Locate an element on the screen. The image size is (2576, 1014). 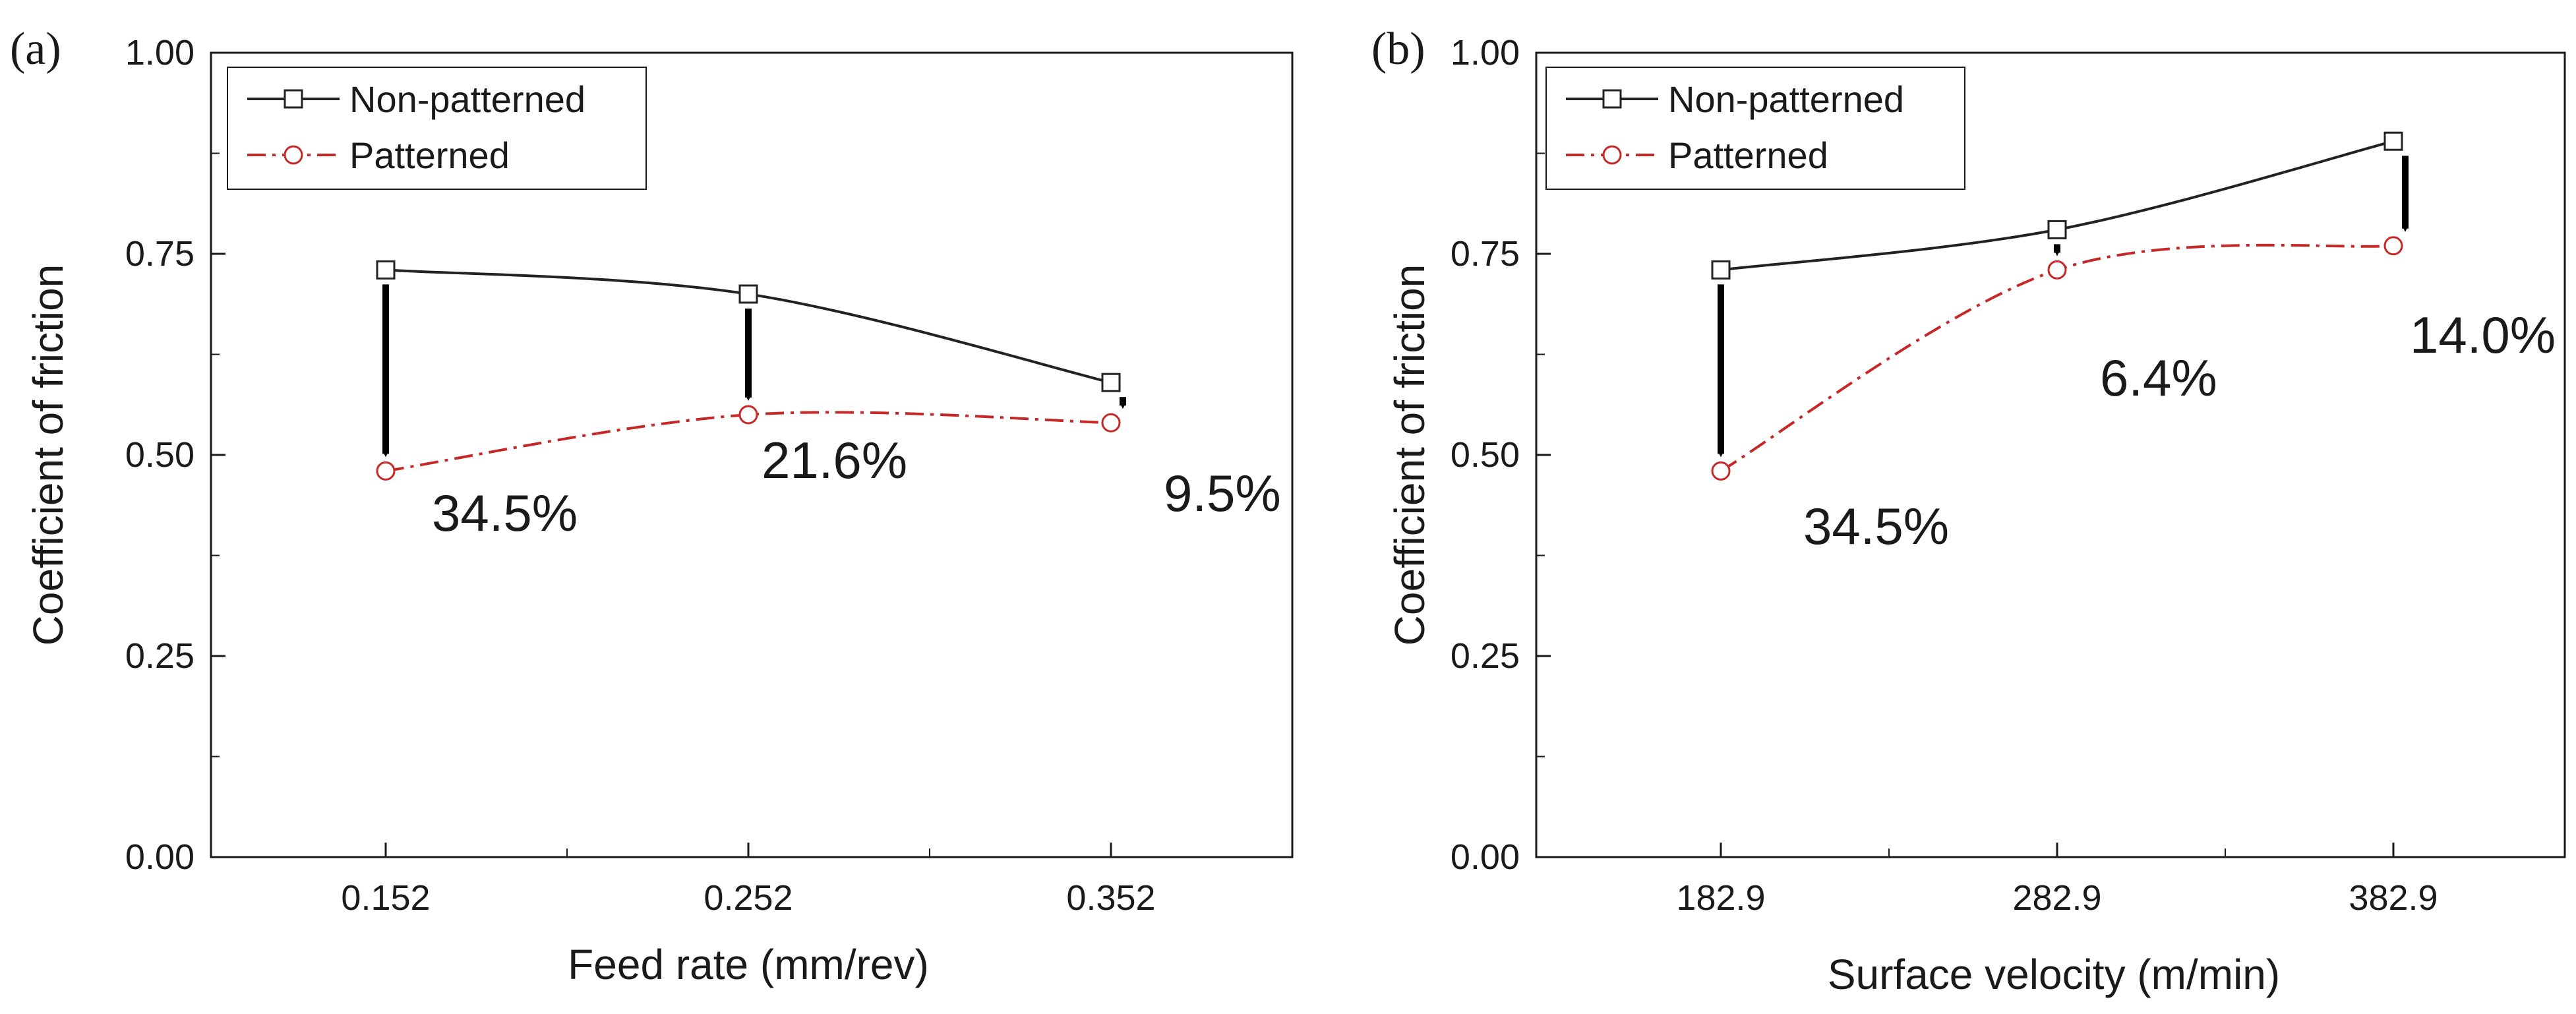
panel-a-y-tick-label: 0.50 is located at coordinates (160, 455).